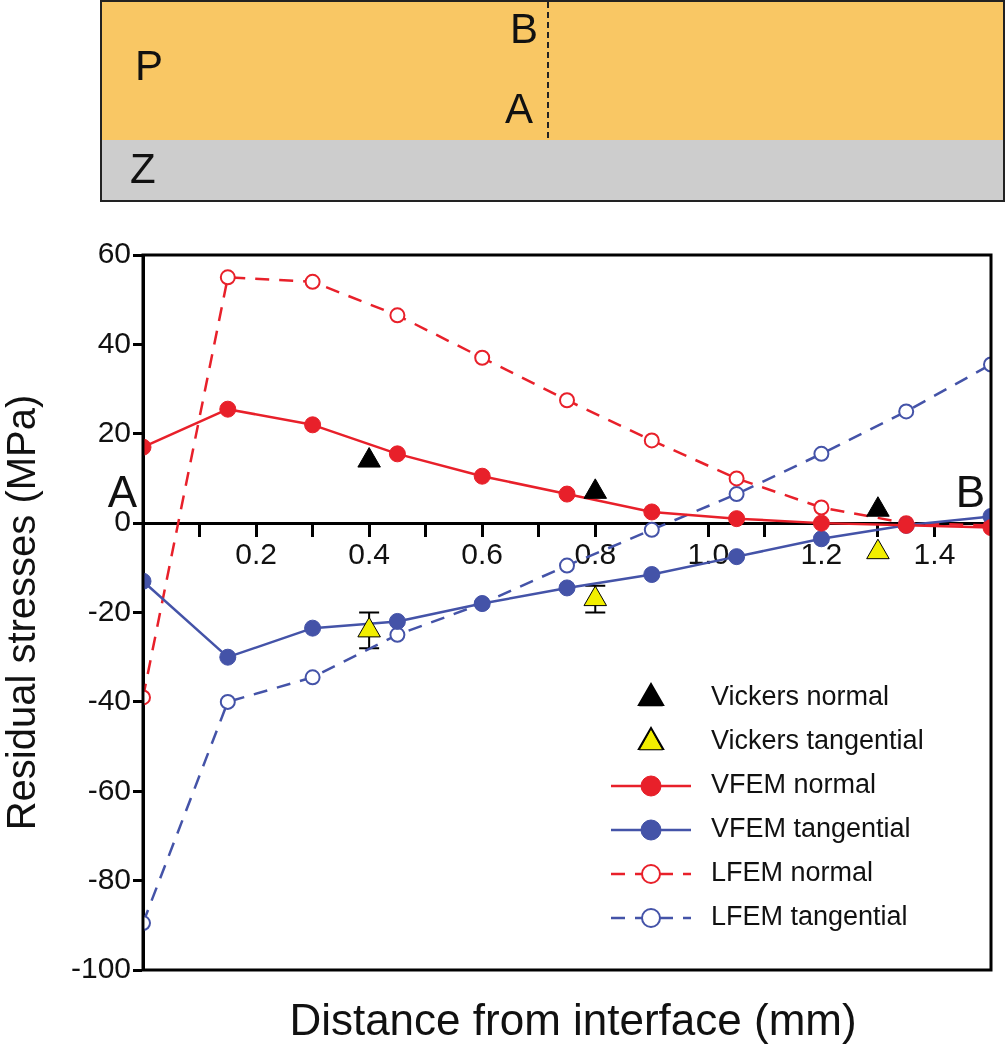 The image size is (1005, 1055). I want to click on y-axis-title: Residual stresses (MPa), so click(22, 612).